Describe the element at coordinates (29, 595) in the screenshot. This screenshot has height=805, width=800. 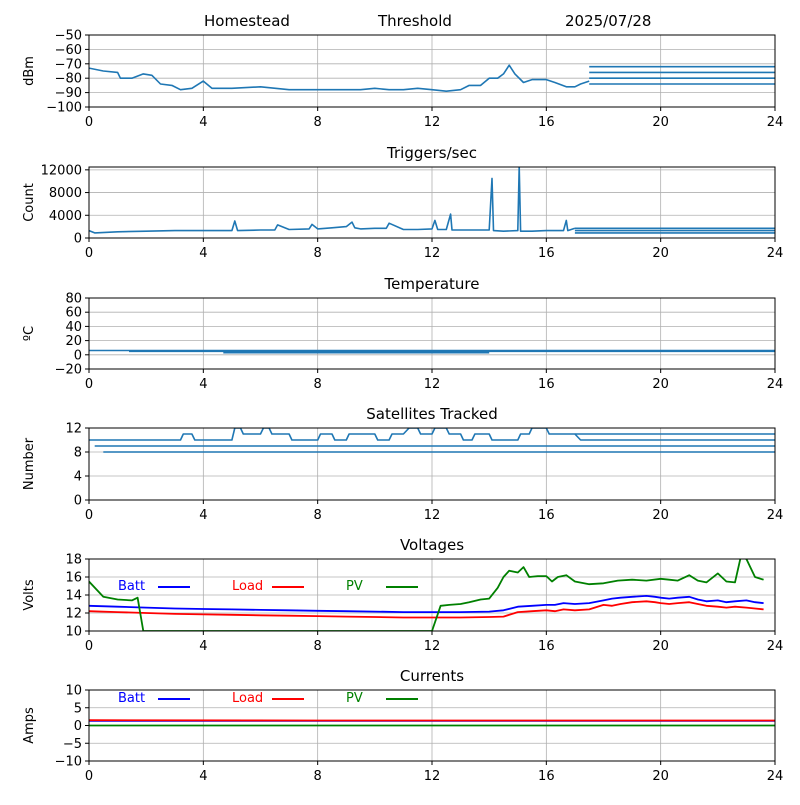
I see `voltages-y-axis-label: Volts` at that location.